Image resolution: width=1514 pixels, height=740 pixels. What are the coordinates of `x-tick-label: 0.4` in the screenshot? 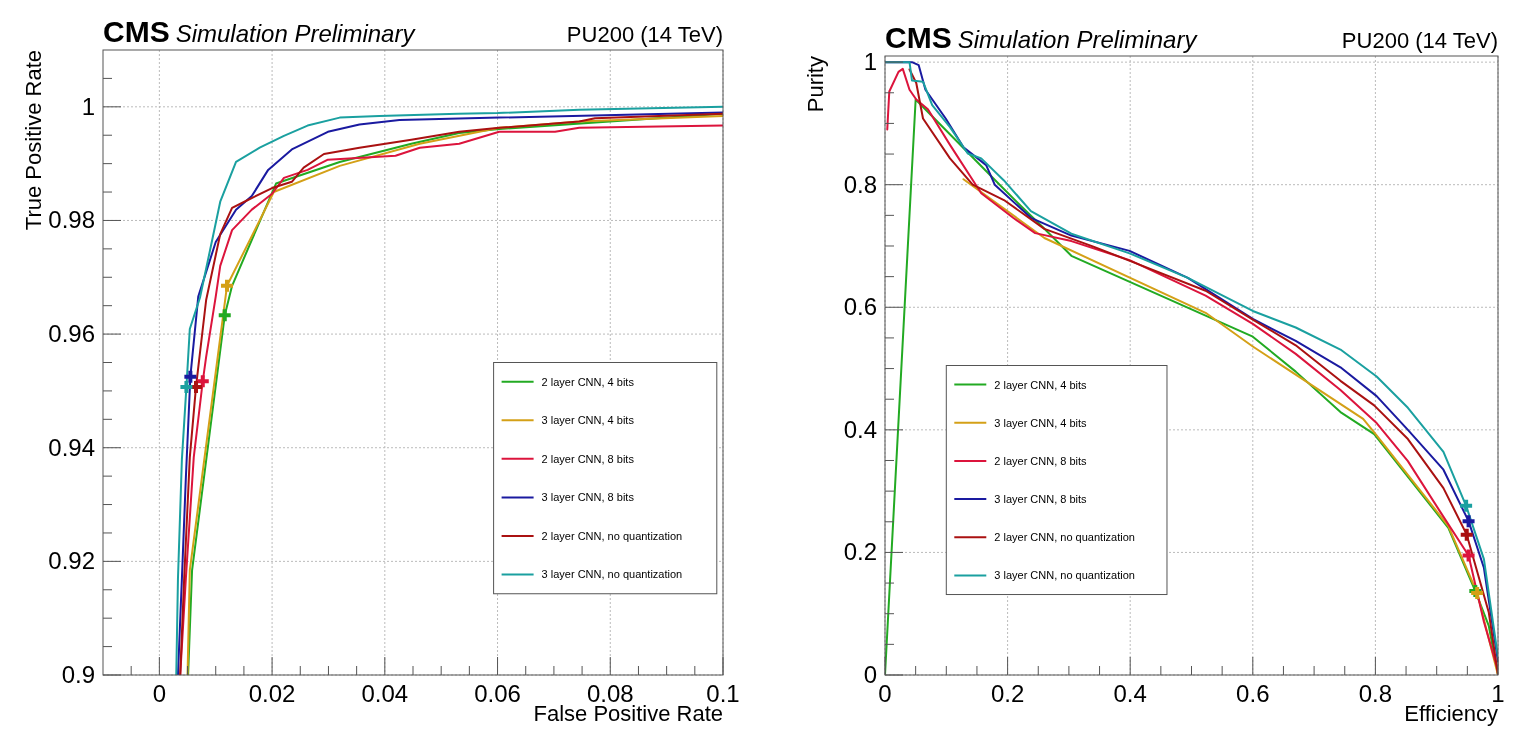 It's located at (1130, 693).